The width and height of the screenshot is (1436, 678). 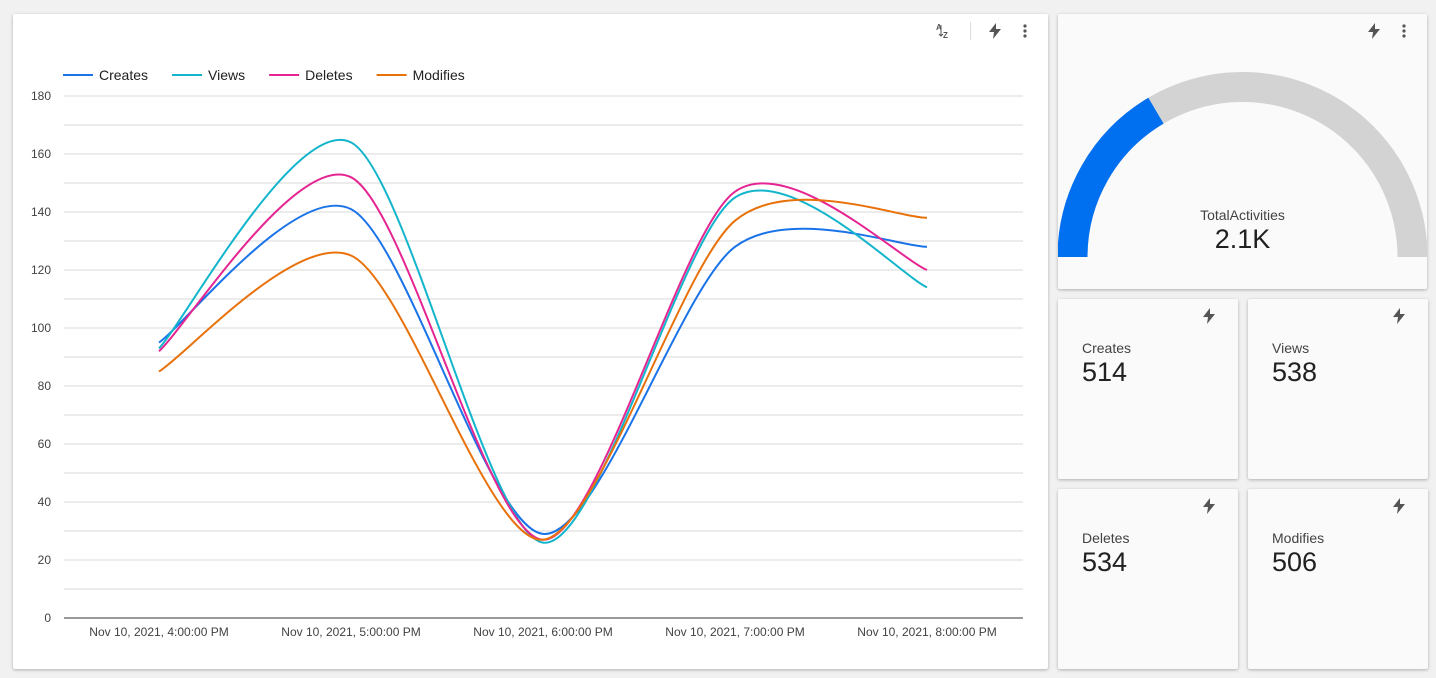 I want to click on legend-item-creates: Creates, so click(x=105, y=75).